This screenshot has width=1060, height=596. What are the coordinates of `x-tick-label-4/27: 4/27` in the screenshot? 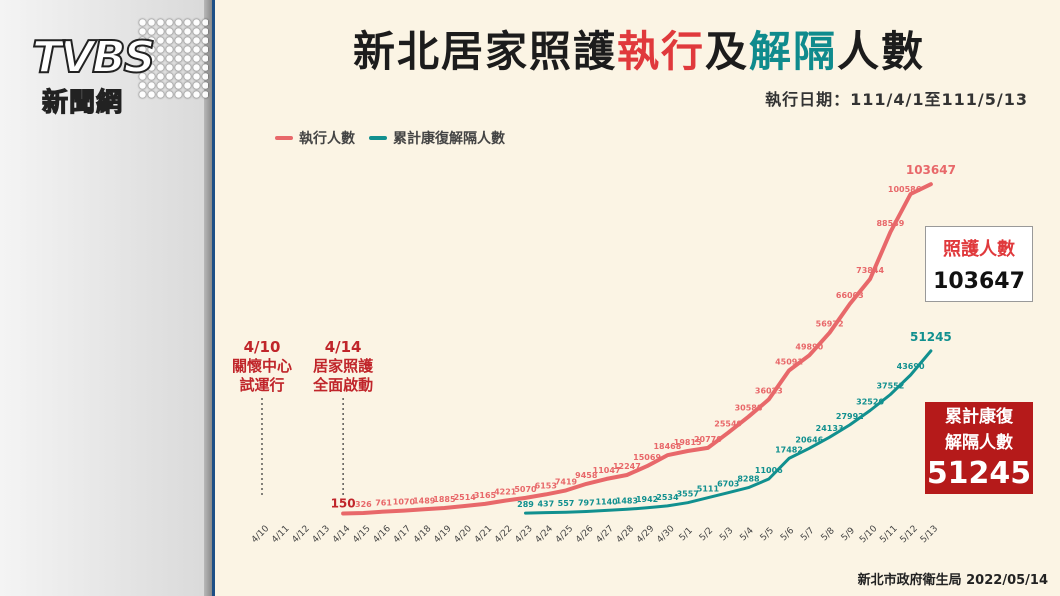 It's located at (605, 534).